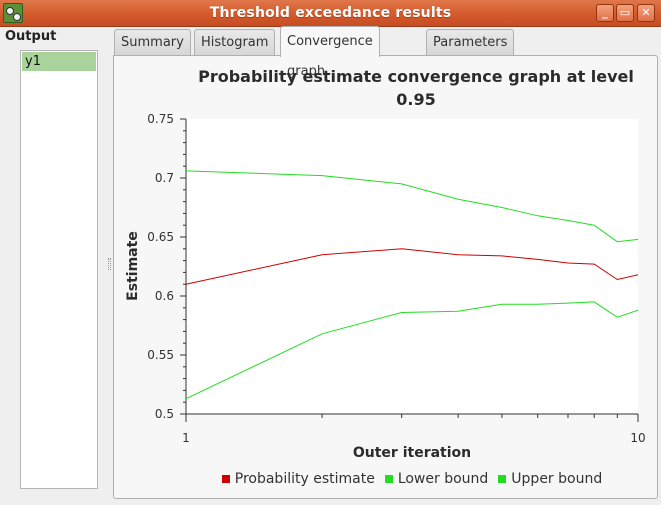 The height and width of the screenshot is (505, 661). I want to click on output-list: y1, so click(59, 269).